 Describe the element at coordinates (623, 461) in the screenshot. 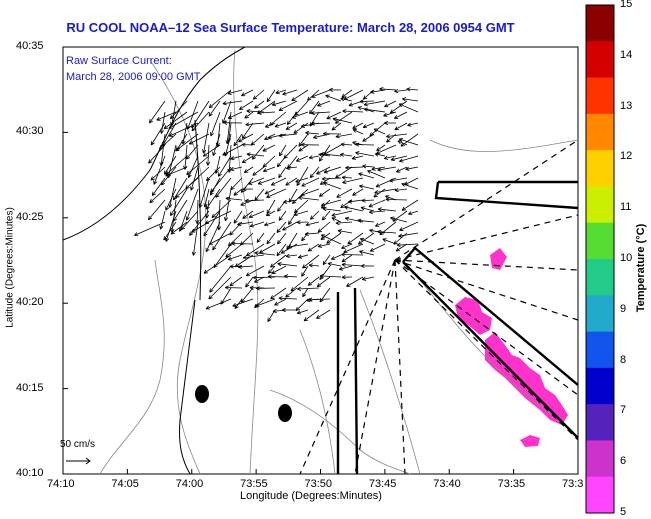

I see `colorbar-tick-label: 6` at that location.